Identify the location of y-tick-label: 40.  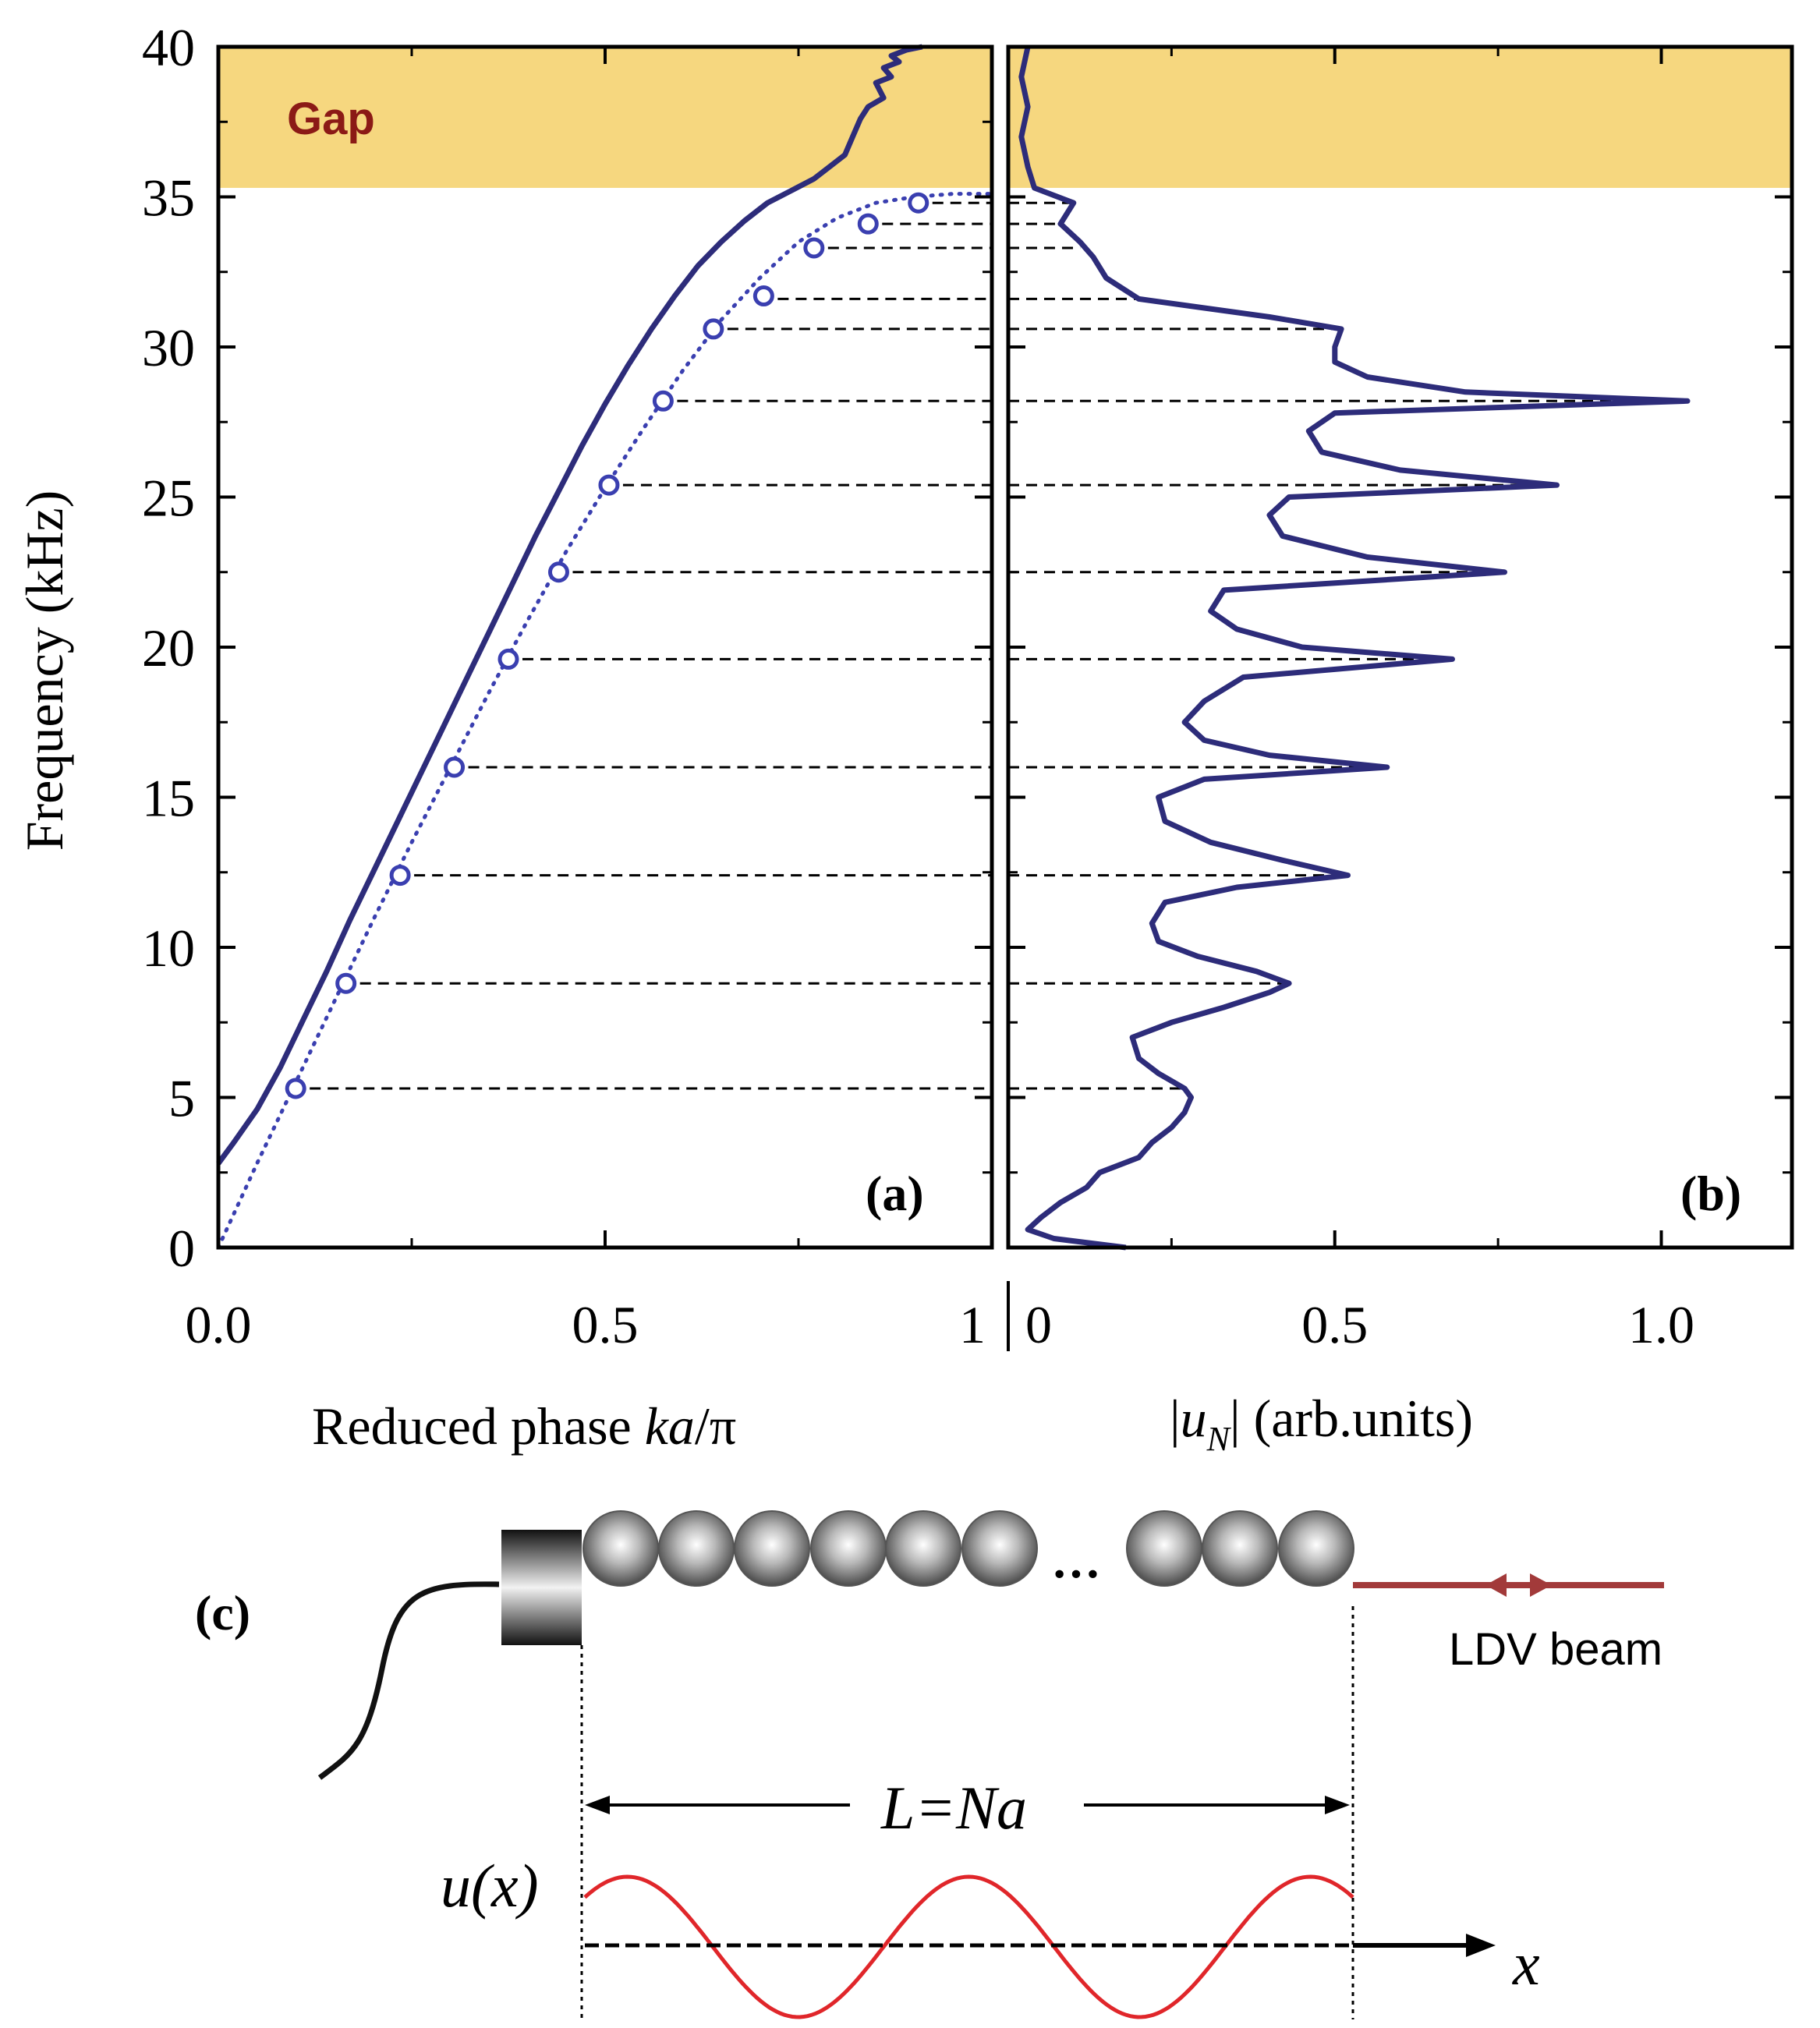
(168, 48).